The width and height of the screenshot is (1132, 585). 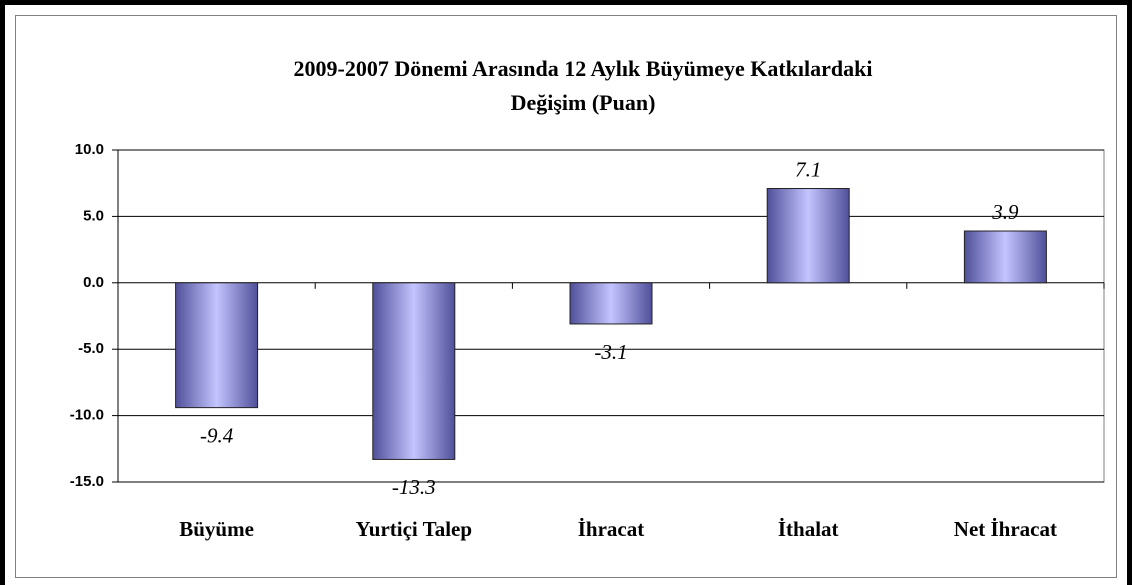 I want to click on y-tick-label: -15.0, so click(x=87, y=481).